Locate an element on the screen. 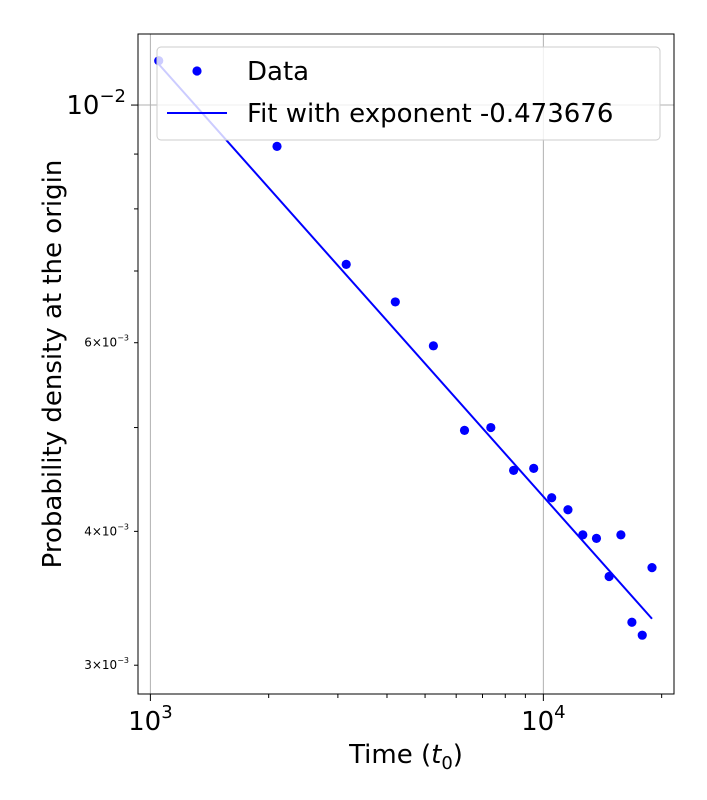  x-axis-label: Time (t0) is located at coordinates (405, 757).